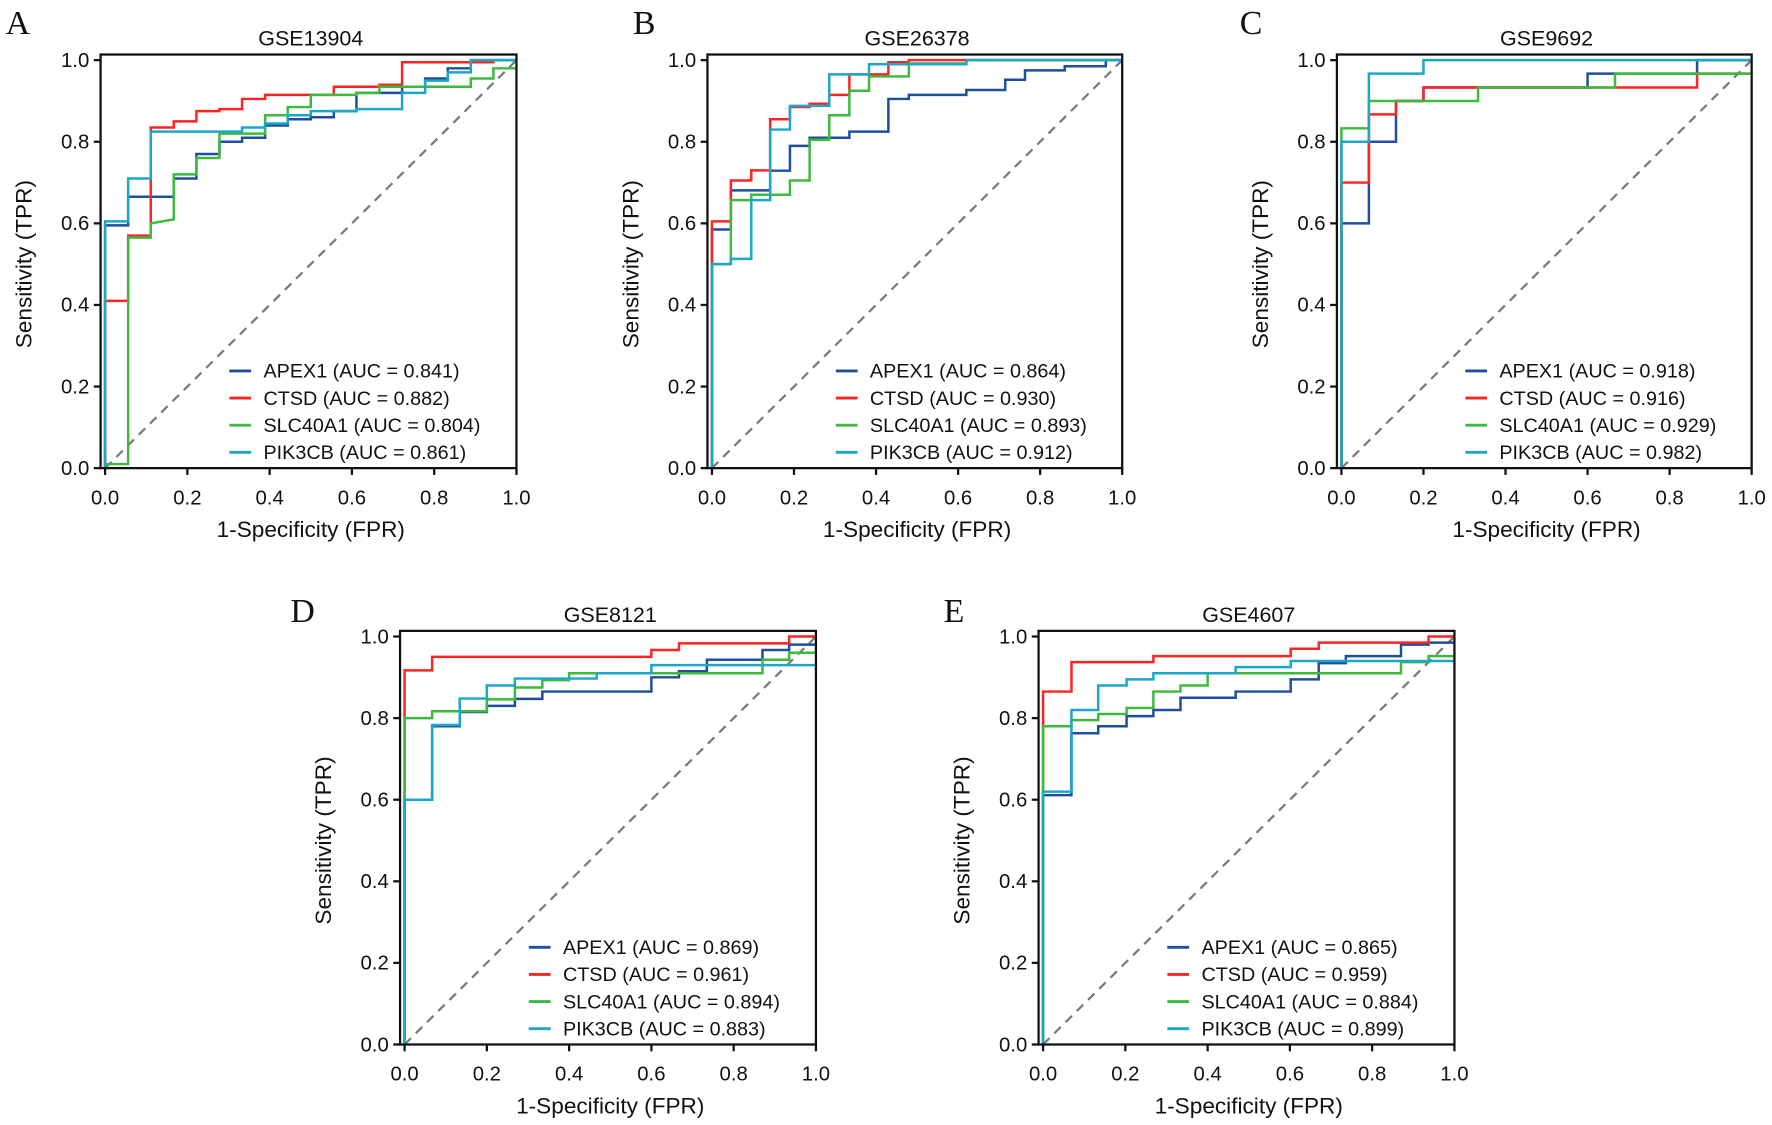 The width and height of the screenshot is (1772, 1125). Describe the element at coordinates (1309, 1002) in the screenshot. I see `legend-label: SLC40A1 (AUC = 0.884)` at that location.